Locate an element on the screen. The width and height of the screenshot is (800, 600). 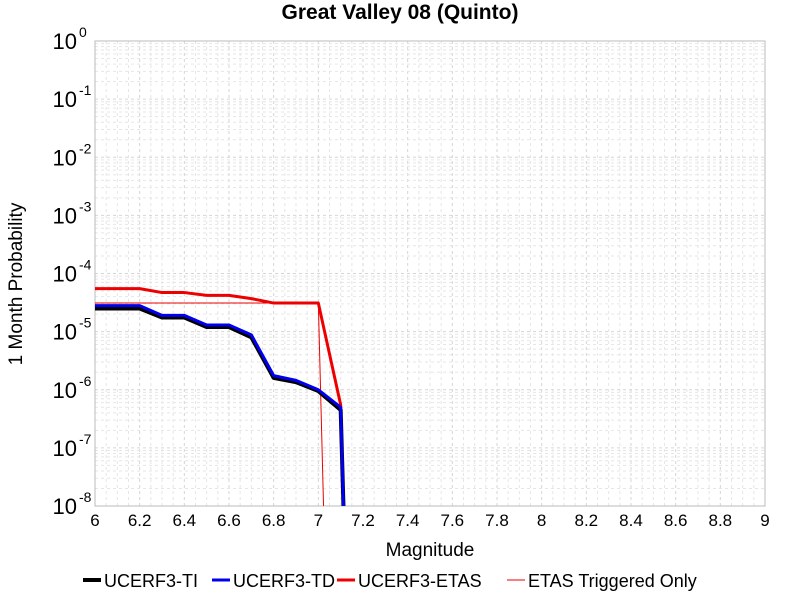
legend-item-ucerf3-td: UCERF3-TD is located at coordinates (273, 581).